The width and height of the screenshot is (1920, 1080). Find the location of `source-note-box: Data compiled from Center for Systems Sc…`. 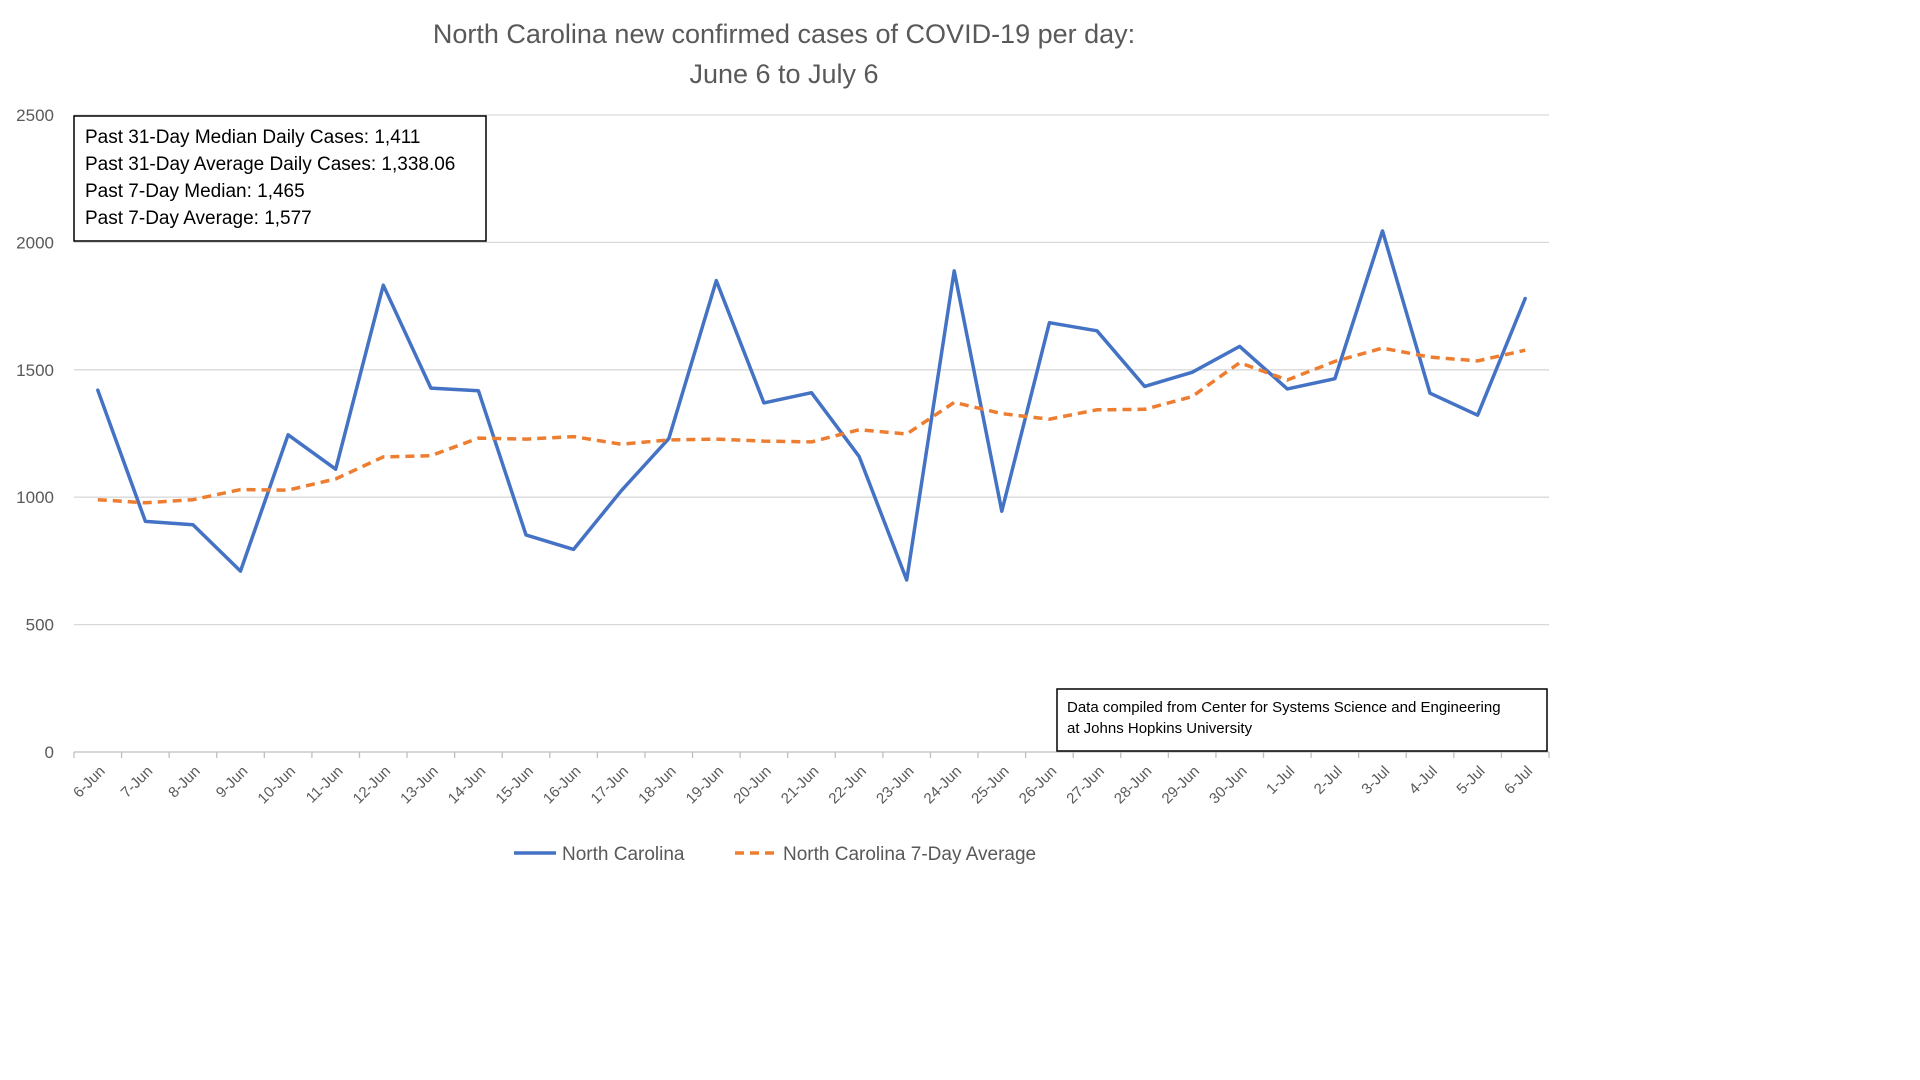

source-note-box: Data compiled from Center for Systems Sc… is located at coordinates (1302, 720).